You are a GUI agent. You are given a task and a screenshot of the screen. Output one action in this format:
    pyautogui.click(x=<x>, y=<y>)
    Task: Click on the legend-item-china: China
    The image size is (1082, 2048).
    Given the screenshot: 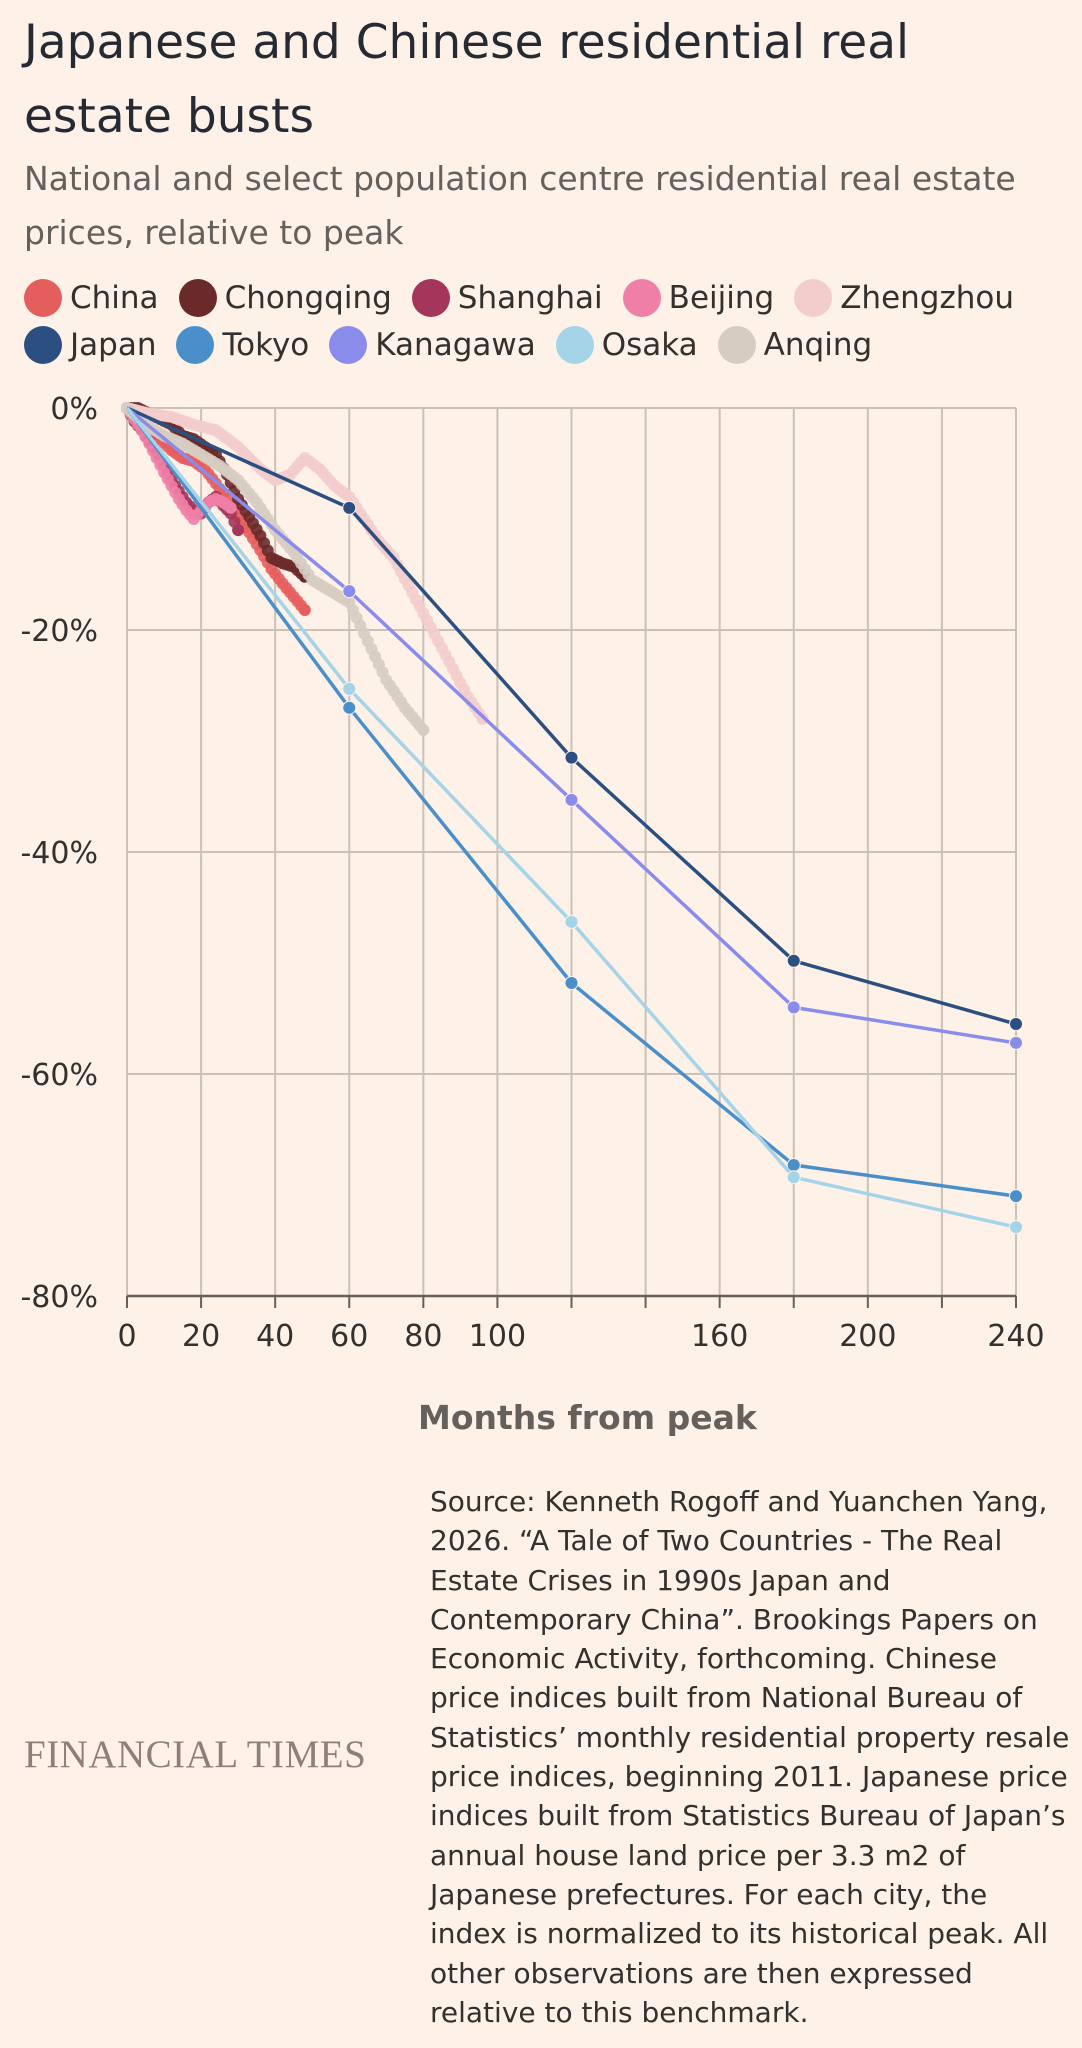 What is the action you would take?
    pyautogui.click(x=91, y=297)
    